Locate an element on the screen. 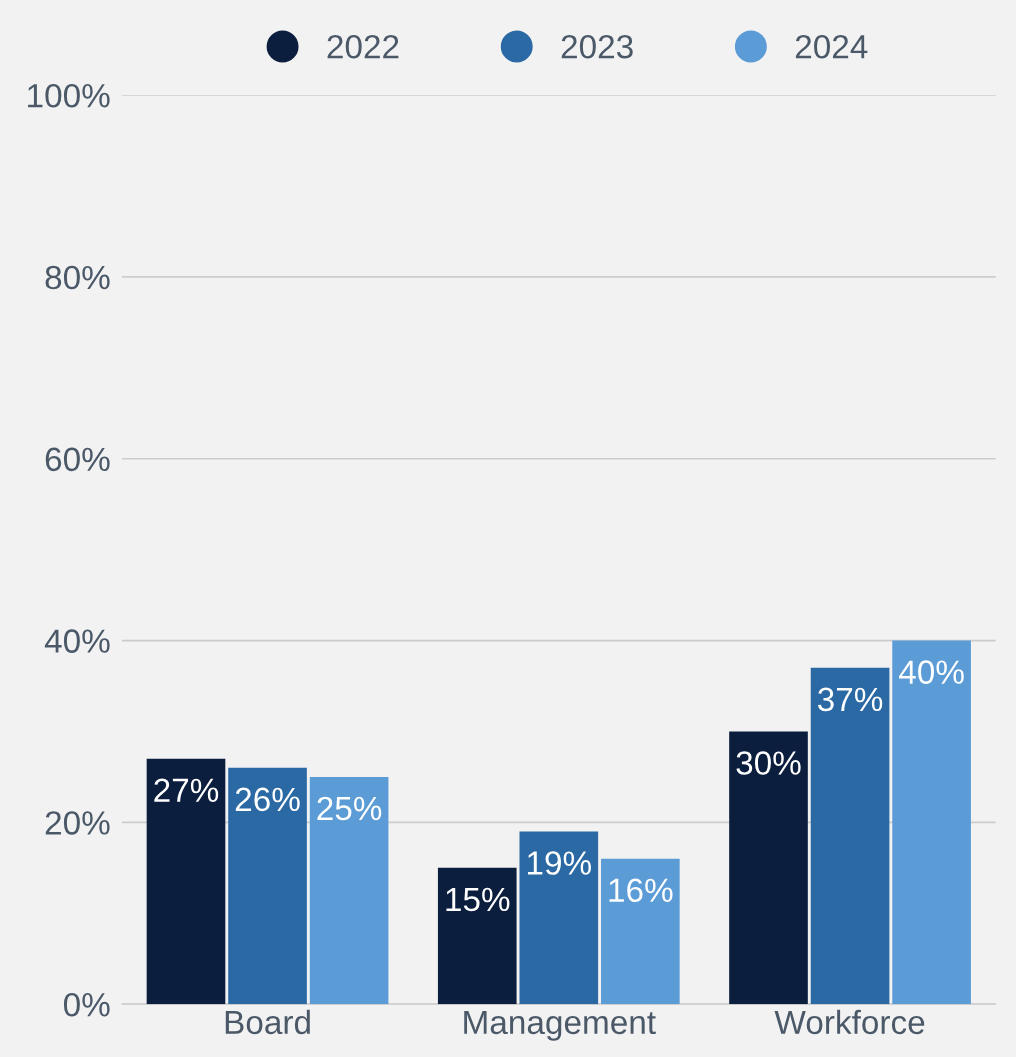 Image resolution: width=1016 pixels, height=1057 pixels. data-label: 19% is located at coordinates (559, 863).